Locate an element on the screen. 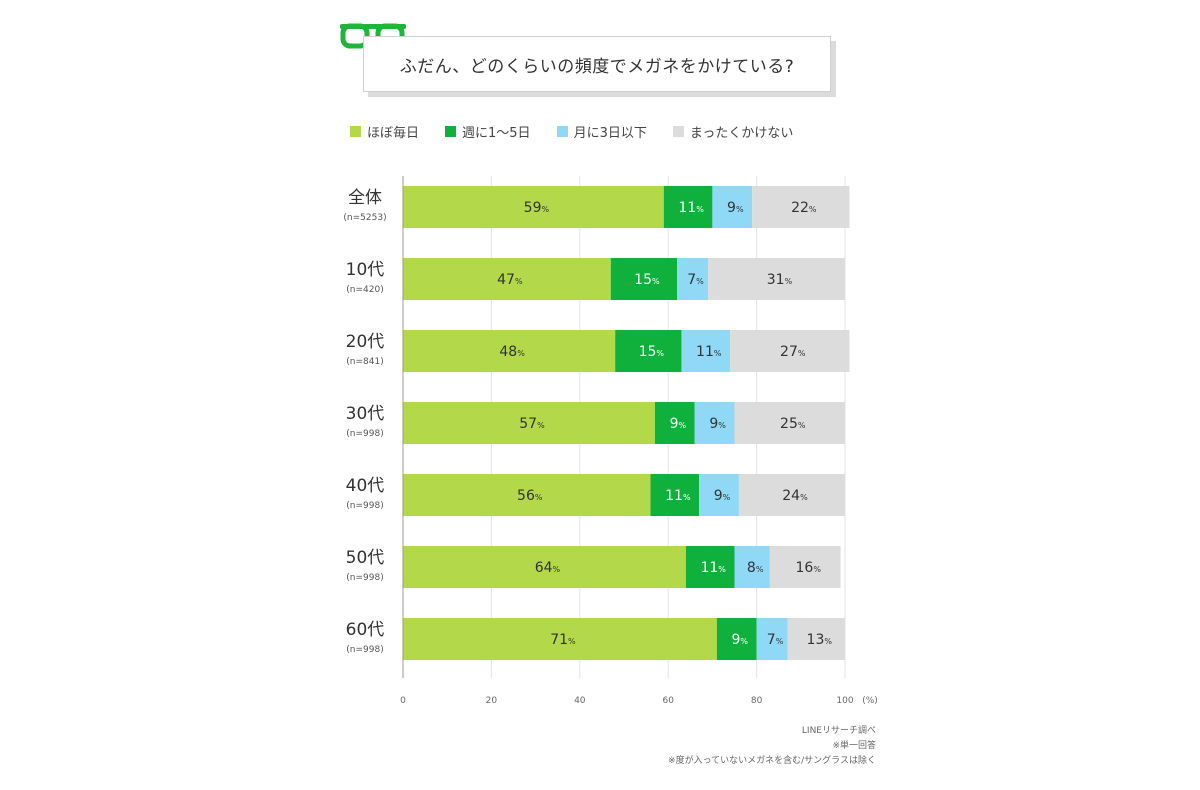 This screenshot has height=790, width=1200. data-label-6-0: 71% is located at coordinates (563, 640).